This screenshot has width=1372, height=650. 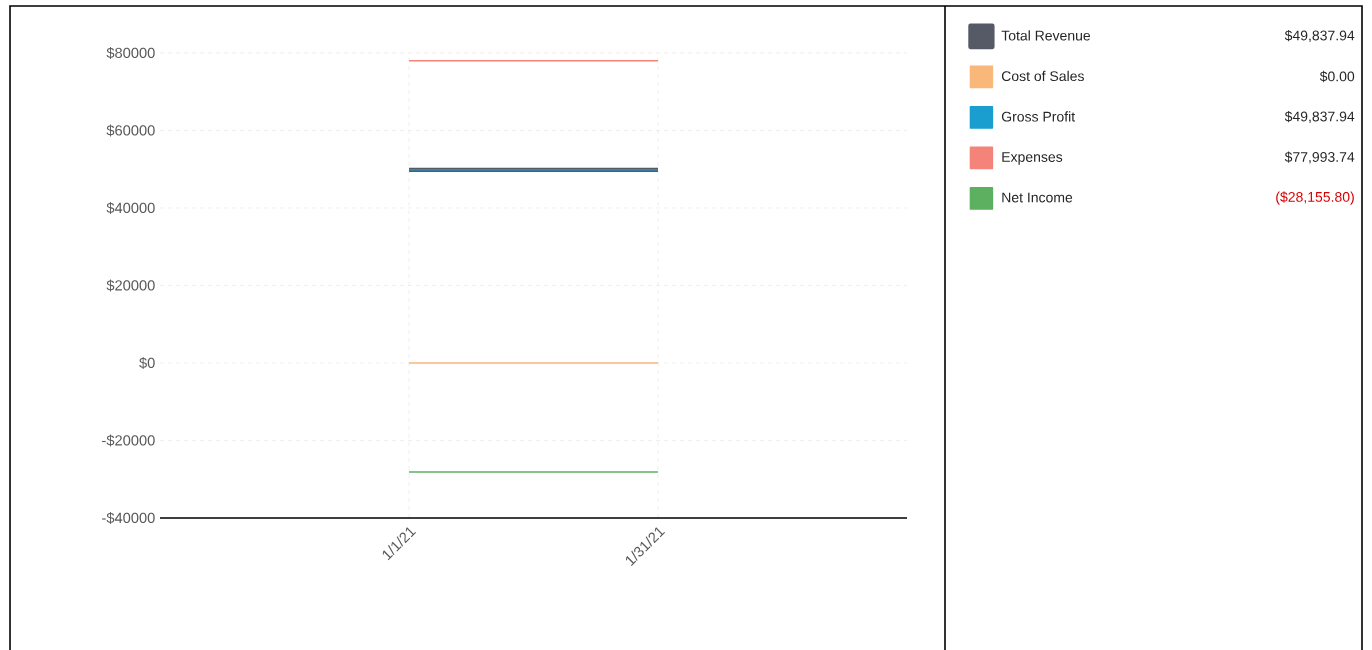 What do you see at coordinates (1046, 35) in the screenshot?
I see `legend-label: Total Revenue` at bounding box center [1046, 35].